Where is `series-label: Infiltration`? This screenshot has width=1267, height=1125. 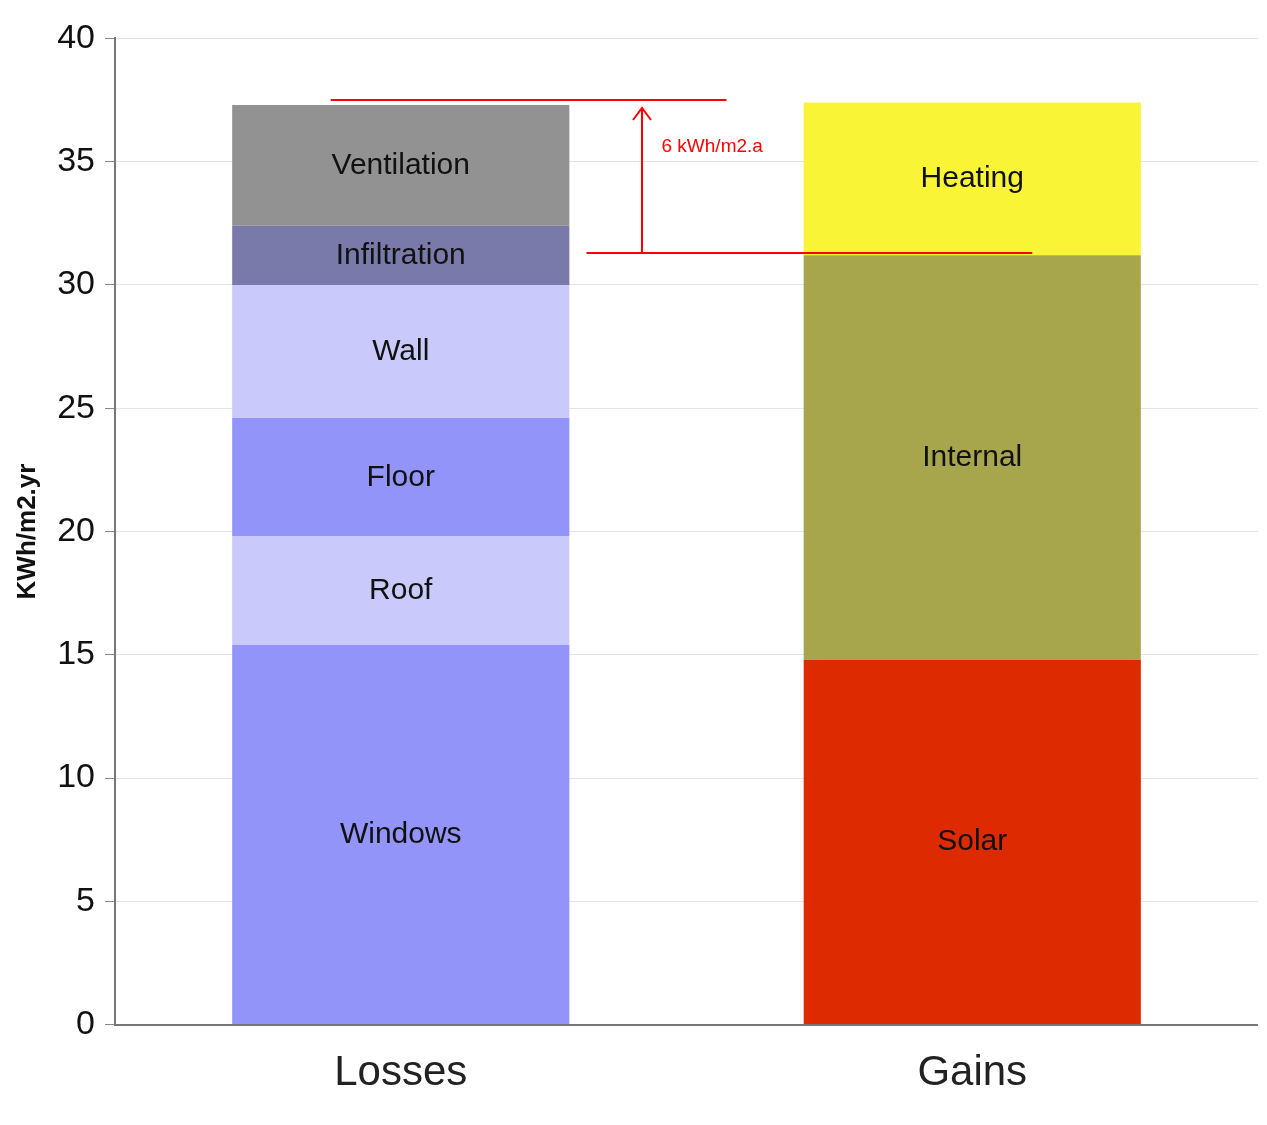 series-label: Infiltration is located at coordinates (400, 253).